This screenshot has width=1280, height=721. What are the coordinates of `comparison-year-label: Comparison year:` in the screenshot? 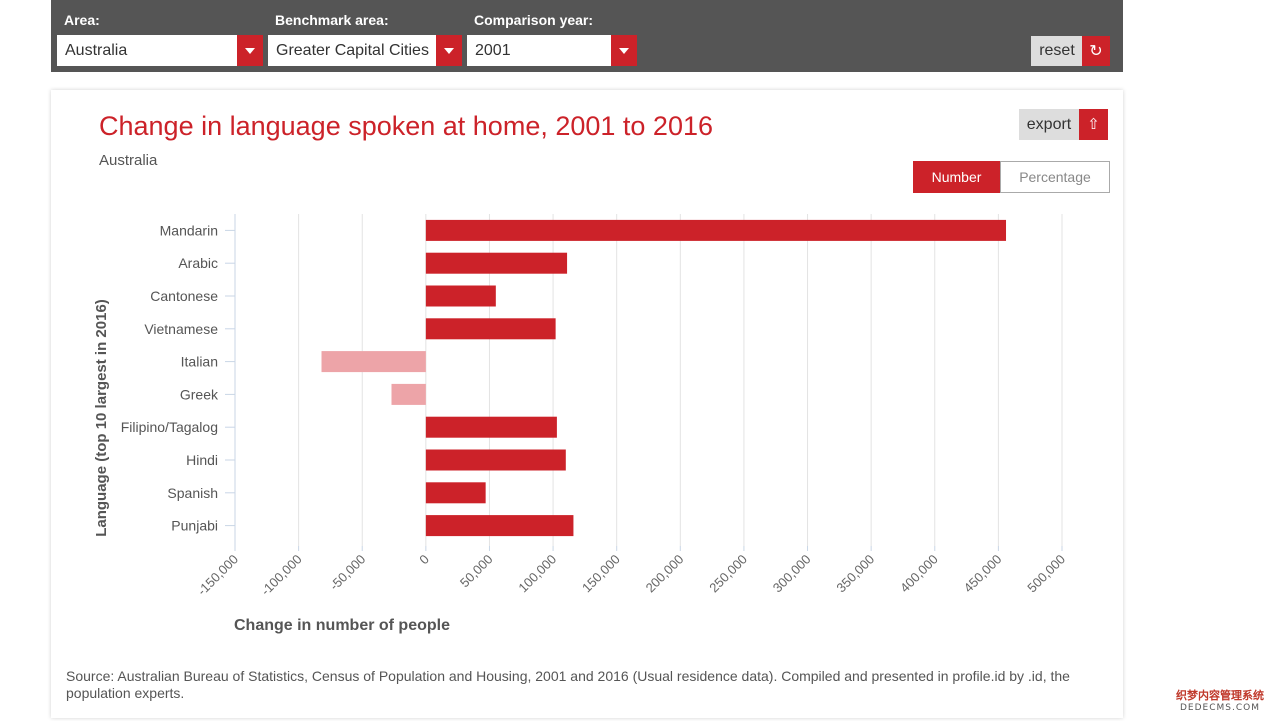 It's located at (534, 20).